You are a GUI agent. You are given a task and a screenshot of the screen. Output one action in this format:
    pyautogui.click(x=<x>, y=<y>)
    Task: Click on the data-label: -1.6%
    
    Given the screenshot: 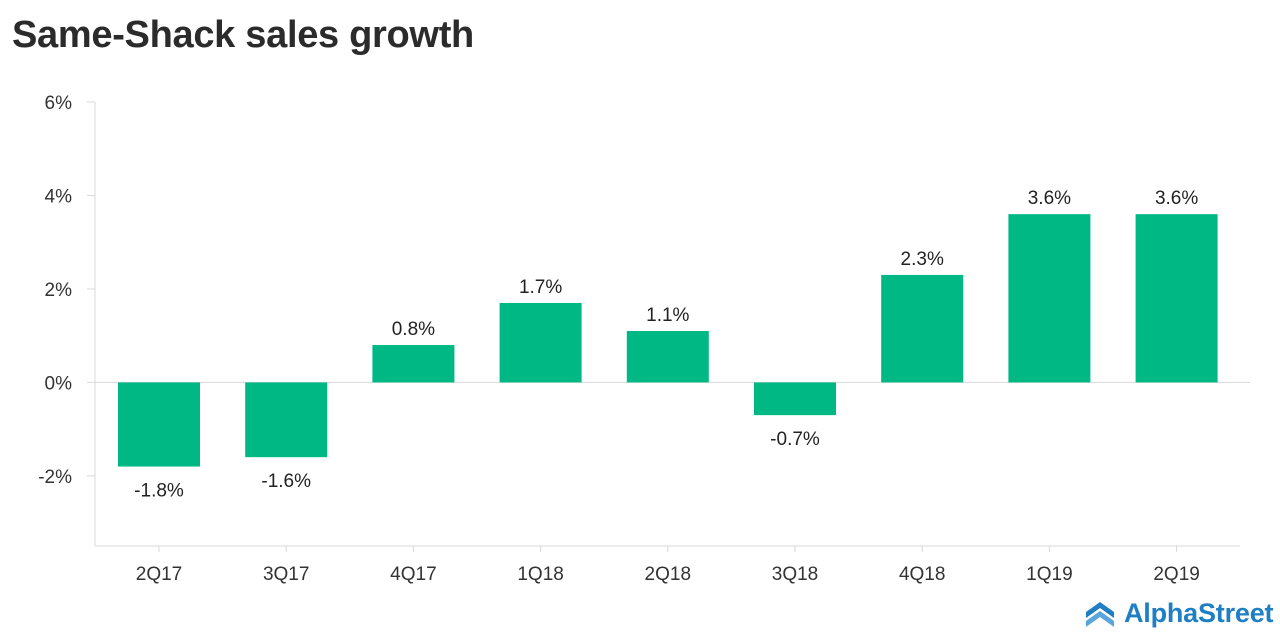 What is the action you would take?
    pyautogui.click(x=286, y=481)
    